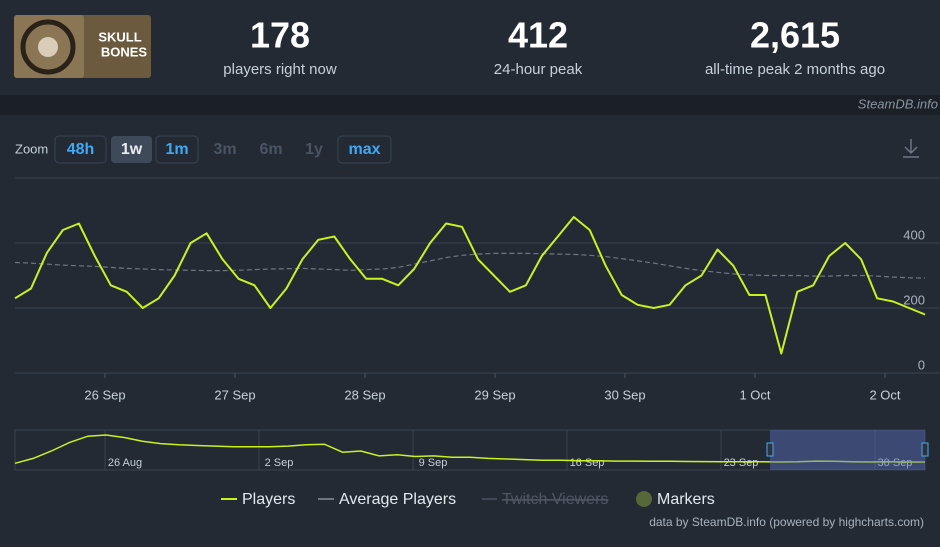 Image resolution: width=940 pixels, height=547 pixels. I want to click on button-text: 3m, so click(224, 149).